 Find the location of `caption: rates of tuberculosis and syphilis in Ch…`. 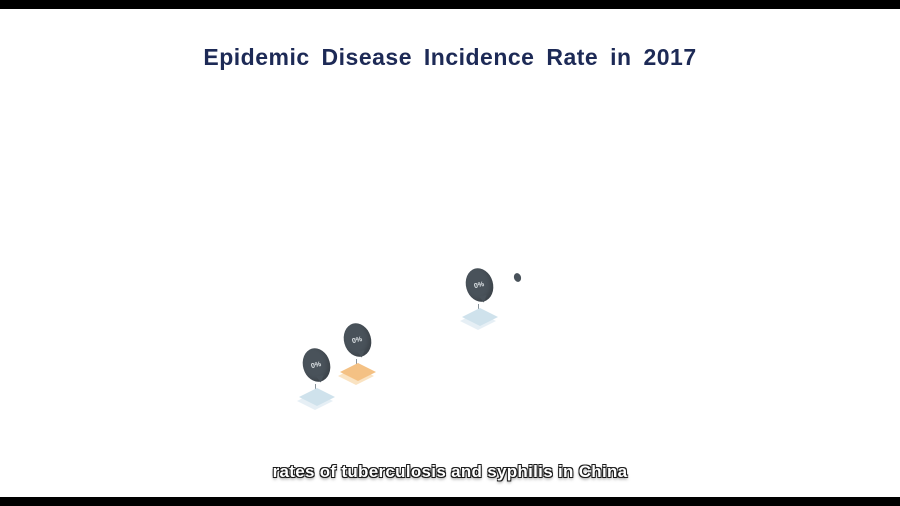

caption: rates of tuberculosis and syphilis in Ch… is located at coordinates (450, 471).